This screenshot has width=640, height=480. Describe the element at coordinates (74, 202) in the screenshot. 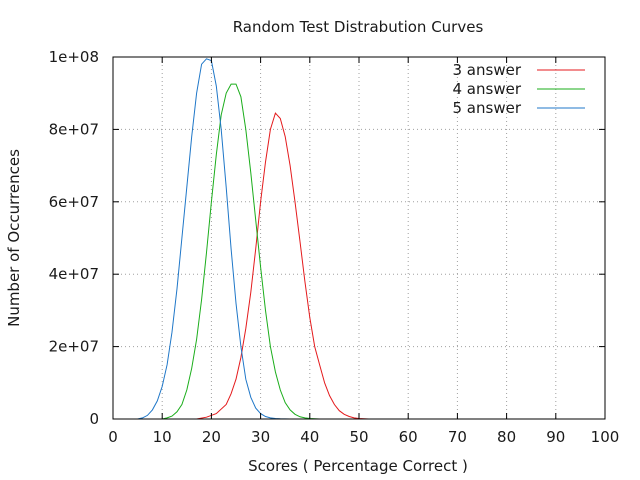

I see `y-tick-label: 6e+07` at that location.